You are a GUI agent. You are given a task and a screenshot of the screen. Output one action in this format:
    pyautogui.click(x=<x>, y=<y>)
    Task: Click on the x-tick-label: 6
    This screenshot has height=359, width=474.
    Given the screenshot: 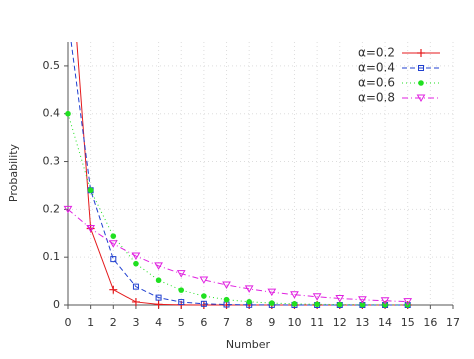 What is the action you would take?
    pyautogui.click(x=203, y=322)
    